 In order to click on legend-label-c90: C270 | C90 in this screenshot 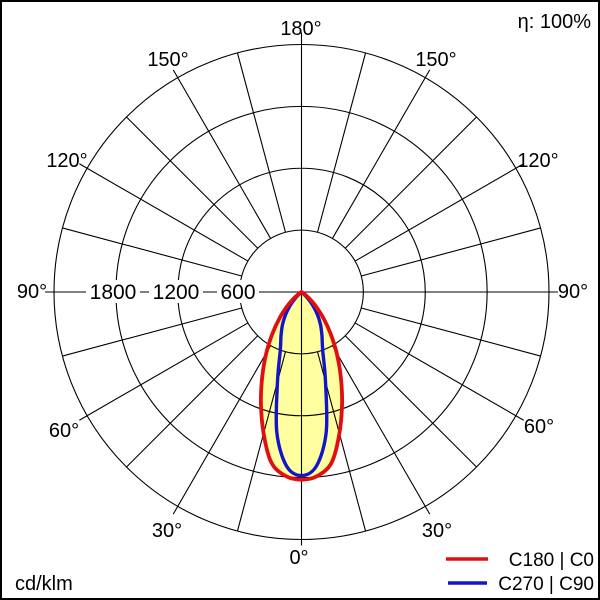, I will do `click(546, 584)`.